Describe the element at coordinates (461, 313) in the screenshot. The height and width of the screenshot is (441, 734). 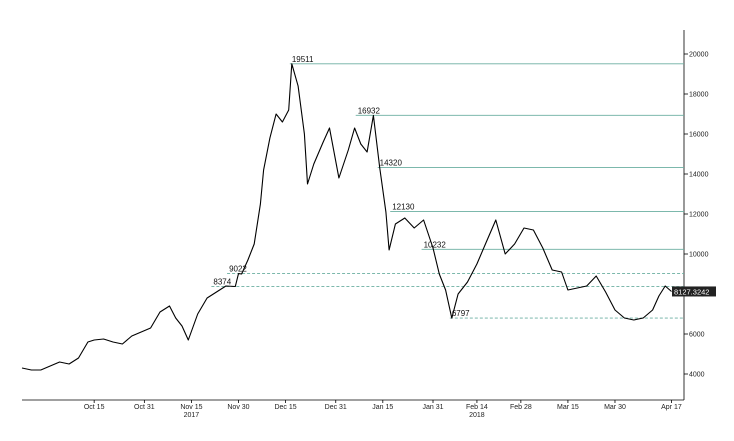
I see `level-label: 6797` at that location.